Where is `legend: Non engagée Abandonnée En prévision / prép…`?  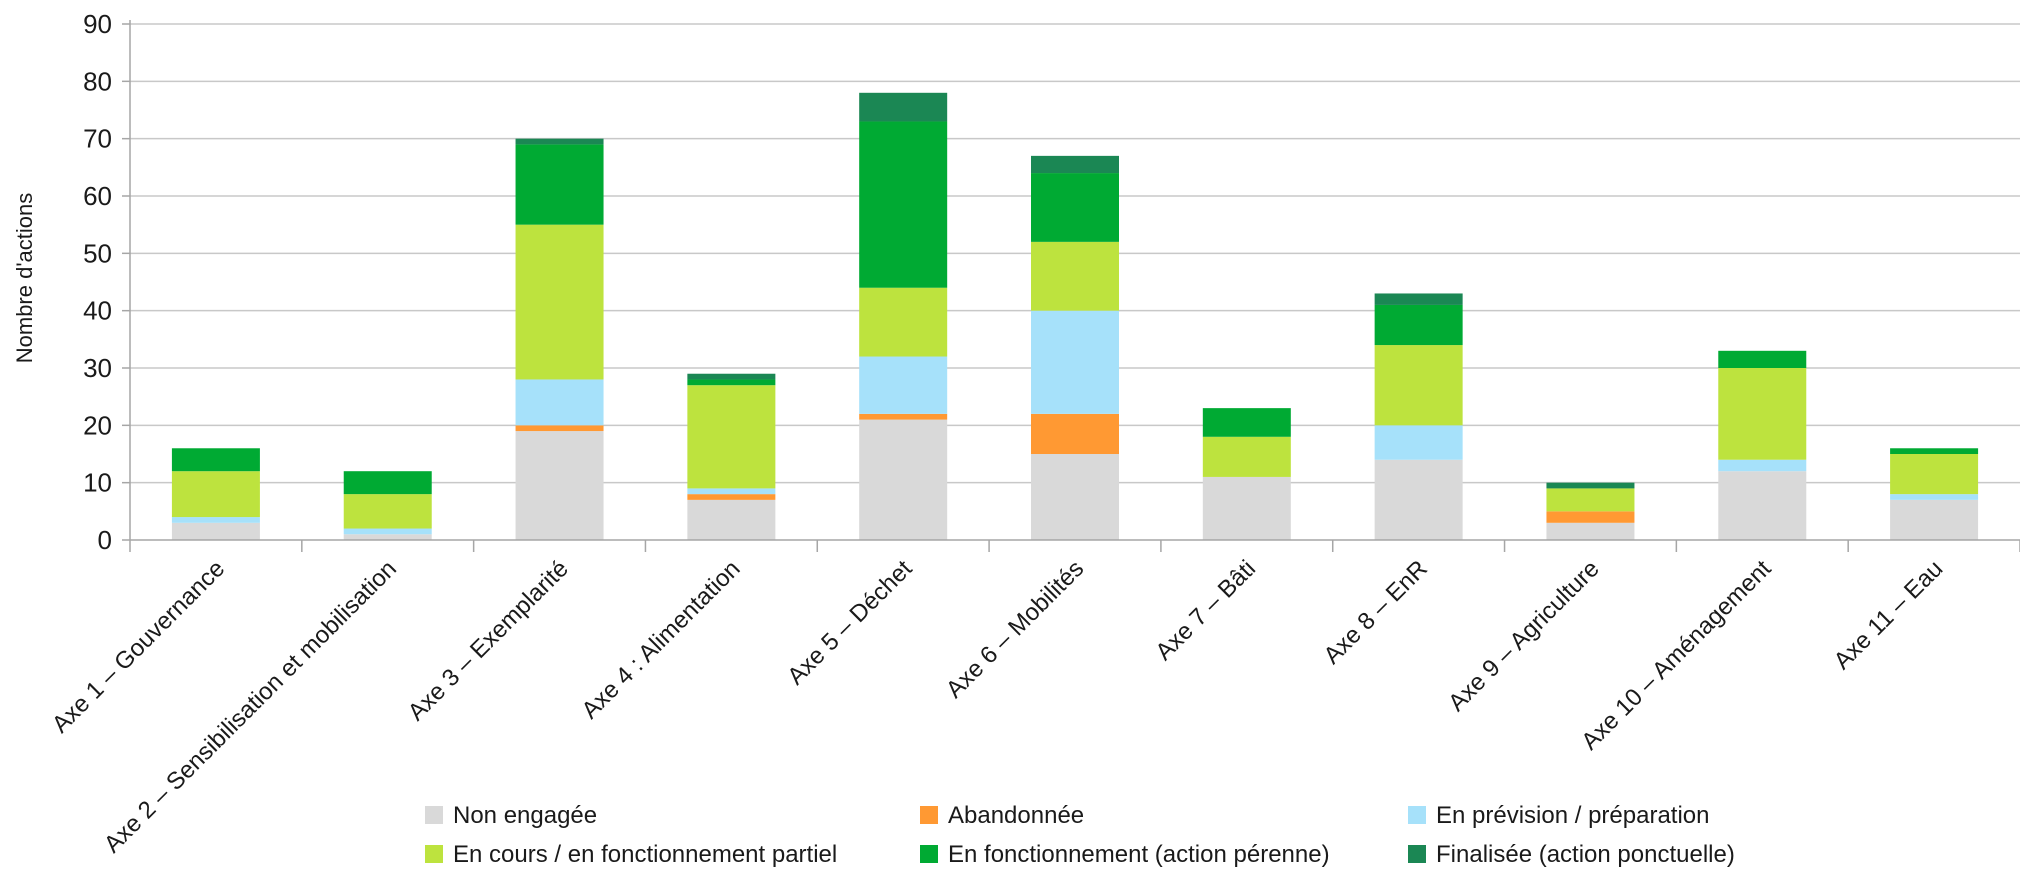 legend: Non engagée Abandonnée En prévision / prép… is located at coordinates (1080, 835).